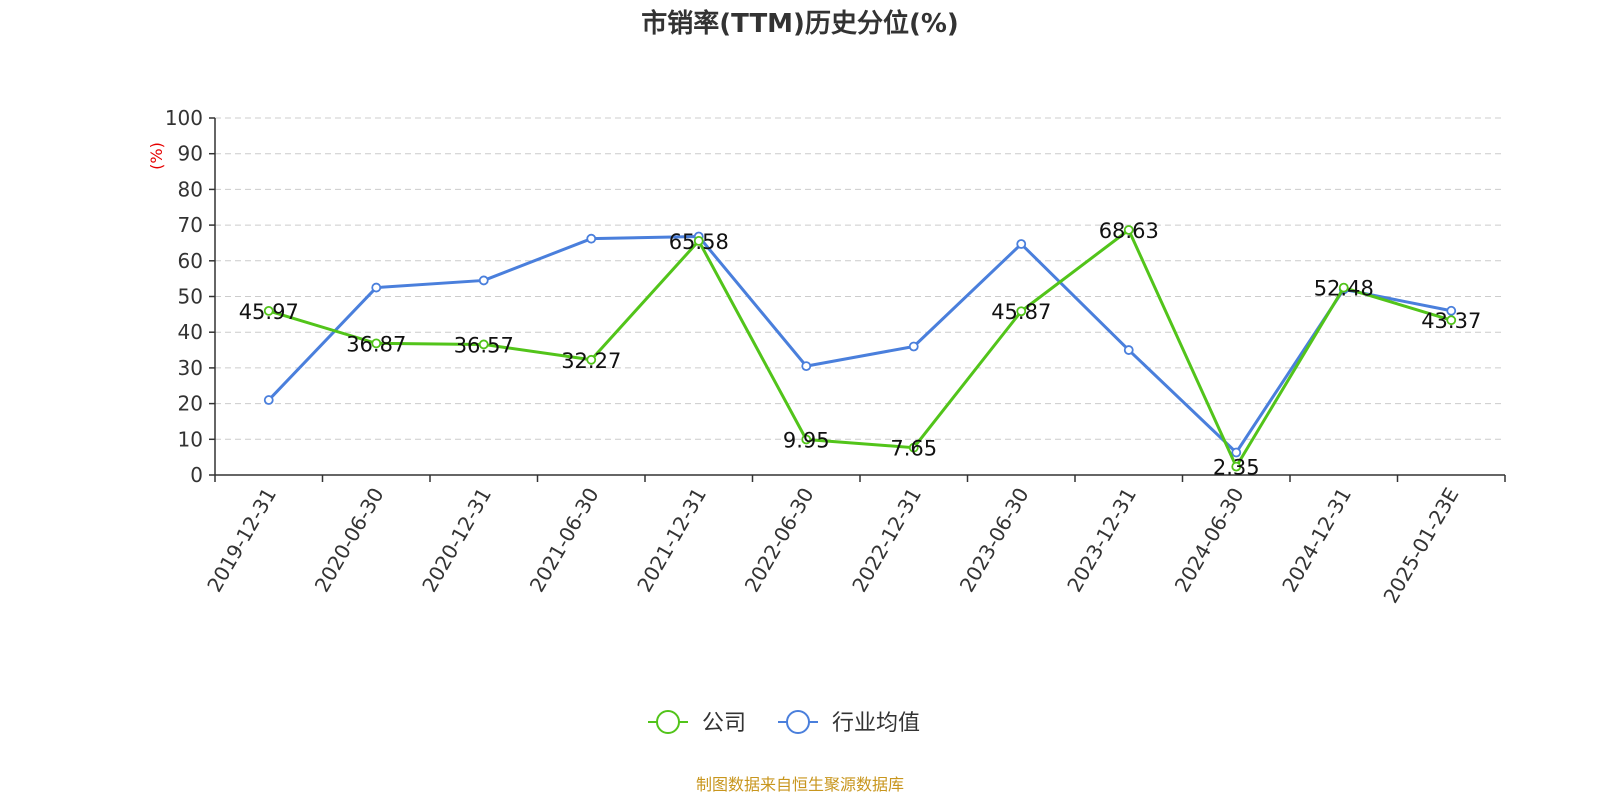 Image resolution: width=1600 pixels, height=800 pixels. What do you see at coordinates (724, 723) in the screenshot?
I see `legend-label: 公司` at bounding box center [724, 723].